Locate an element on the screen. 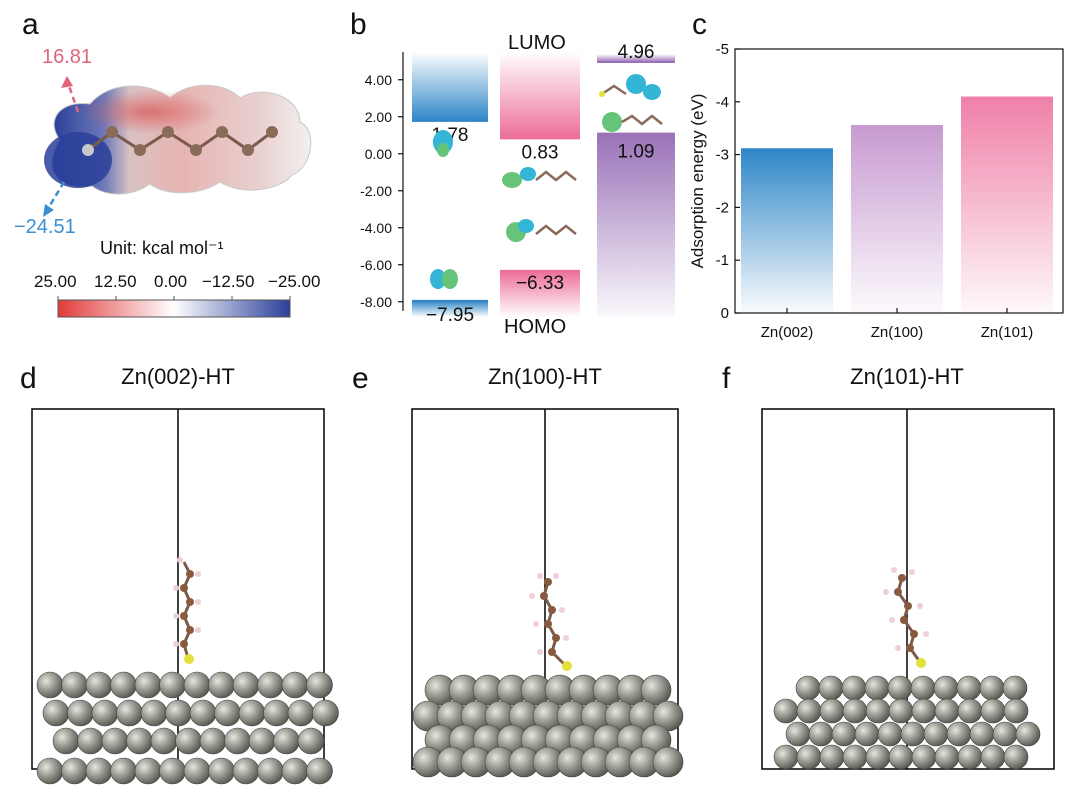 This screenshot has height=799, width=1080. panel-f-title: Zn(101)-HT is located at coordinates (907, 376).